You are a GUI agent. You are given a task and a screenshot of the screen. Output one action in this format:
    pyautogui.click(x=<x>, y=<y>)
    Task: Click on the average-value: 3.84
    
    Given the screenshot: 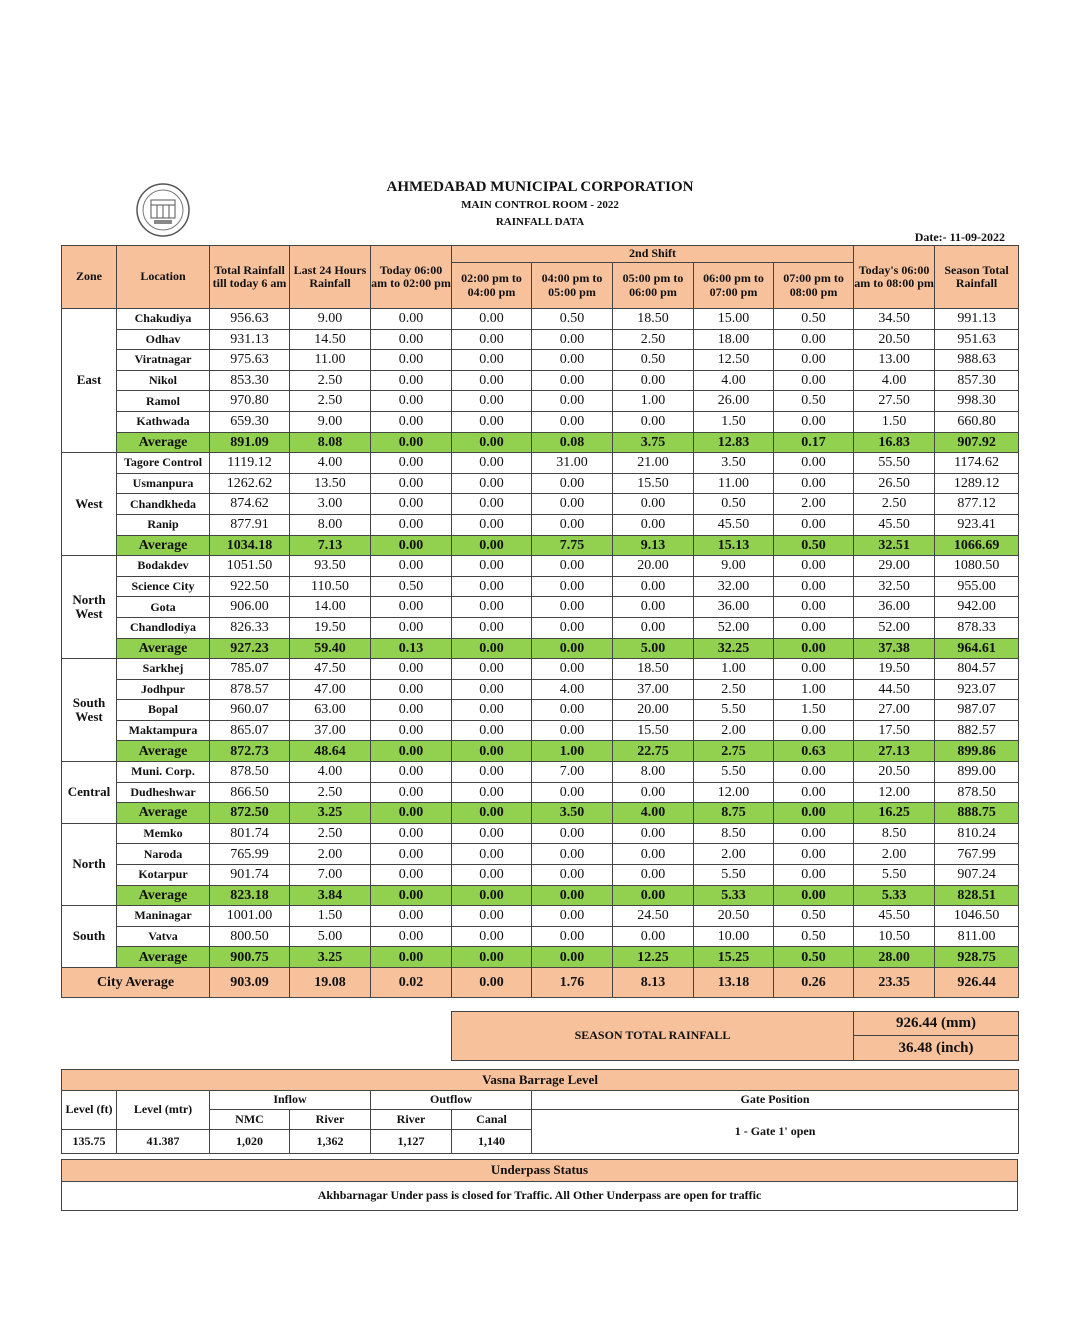 What is the action you would take?
    pyautogui.click(x=330, y=895)
    